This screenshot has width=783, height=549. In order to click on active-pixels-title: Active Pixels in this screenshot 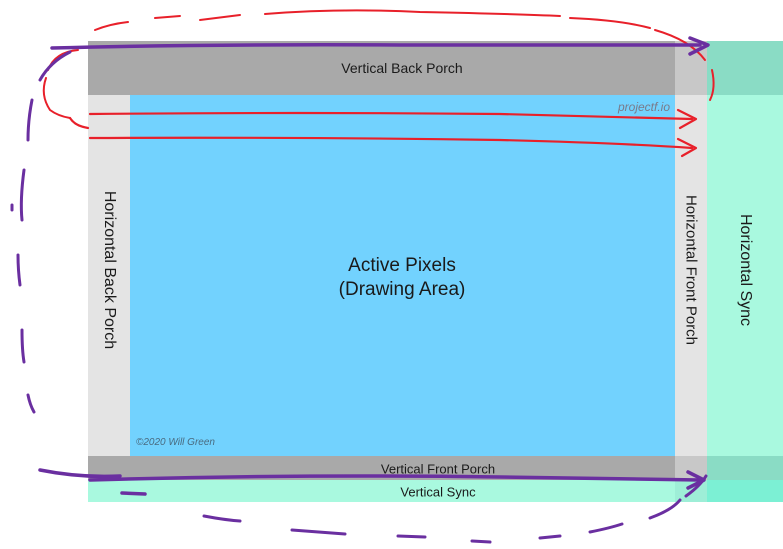, I will do `click(402, 265)`.